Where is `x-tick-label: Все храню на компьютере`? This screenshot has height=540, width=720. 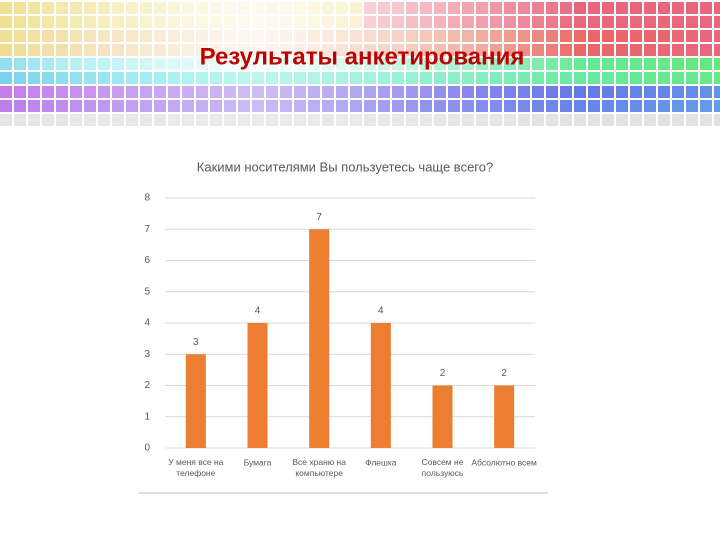
x-tick-label: Все храню на компьютере is located at coordinates (319, 467).